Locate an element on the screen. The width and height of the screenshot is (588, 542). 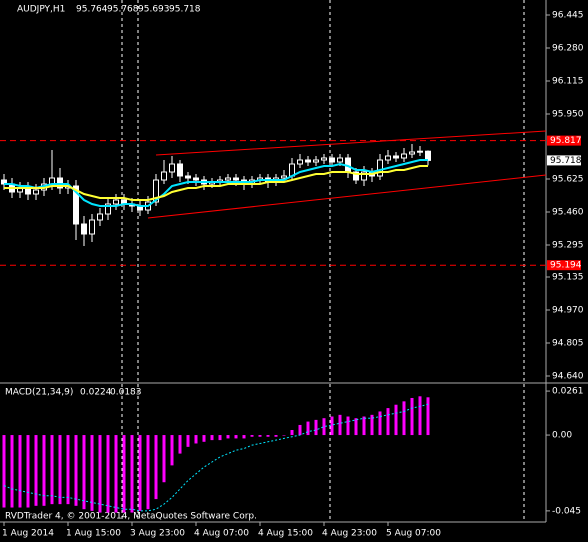
x-tick-label: 4 Aug 23:00 is located at coordinates (349, 534).